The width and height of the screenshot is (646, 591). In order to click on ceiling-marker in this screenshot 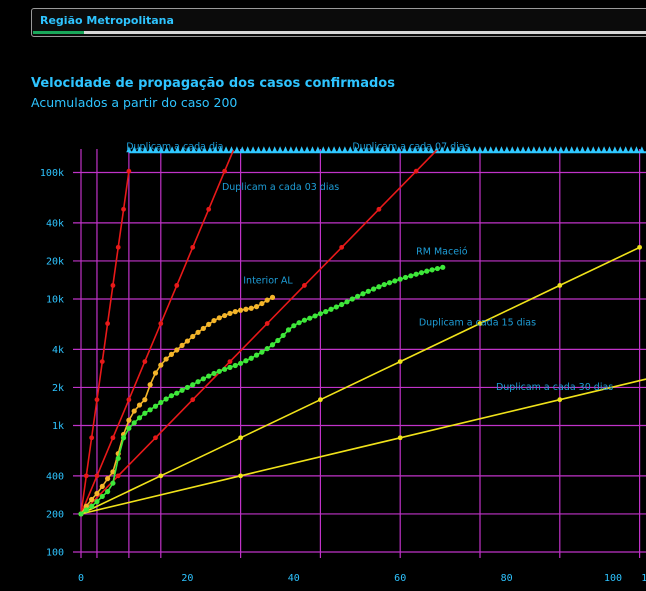, I will do `click(386, 150)`.